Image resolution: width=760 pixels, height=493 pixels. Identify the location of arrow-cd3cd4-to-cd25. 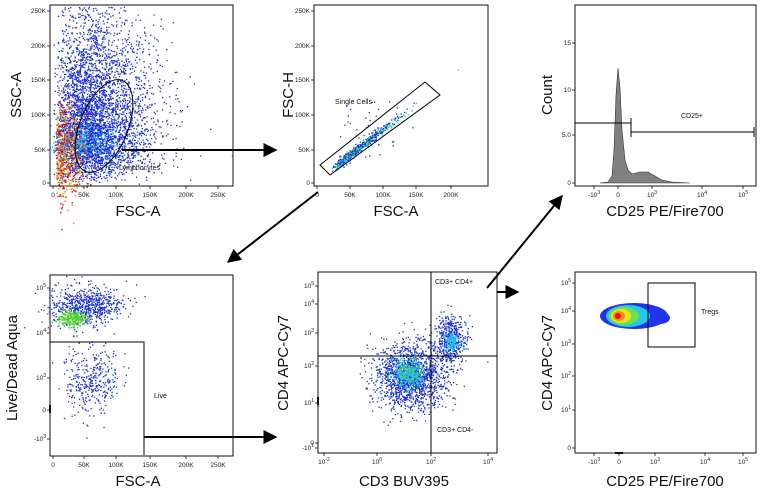
(524, 241).